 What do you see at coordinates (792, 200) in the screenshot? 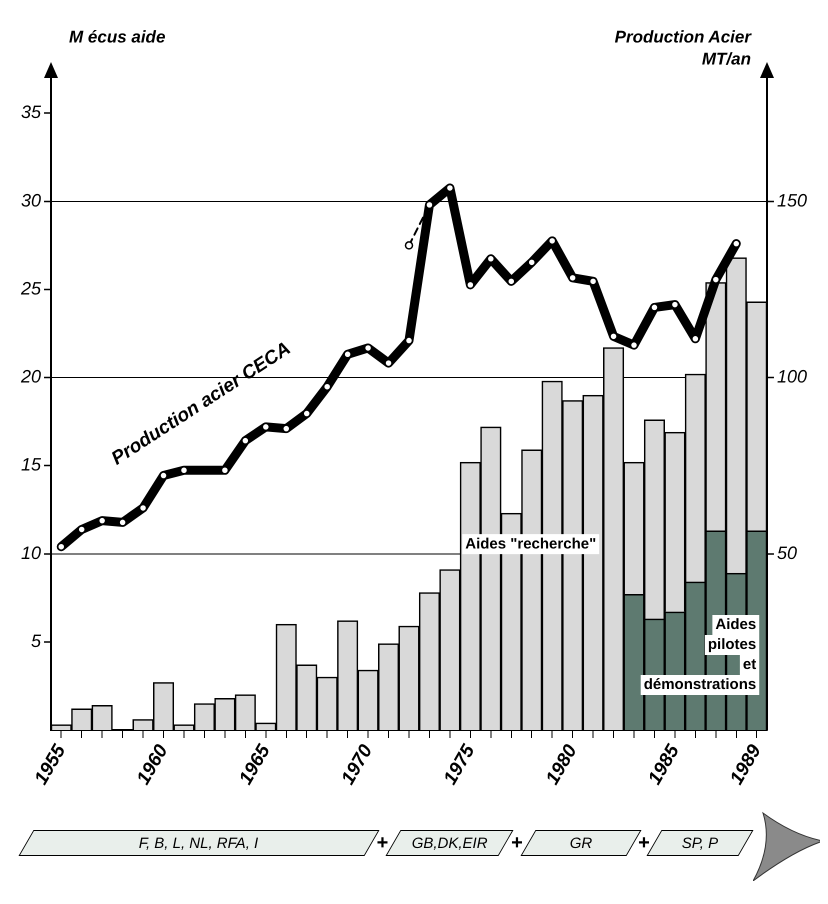
I see `y2-tick-label: 150` at bounding box center [792, 200].